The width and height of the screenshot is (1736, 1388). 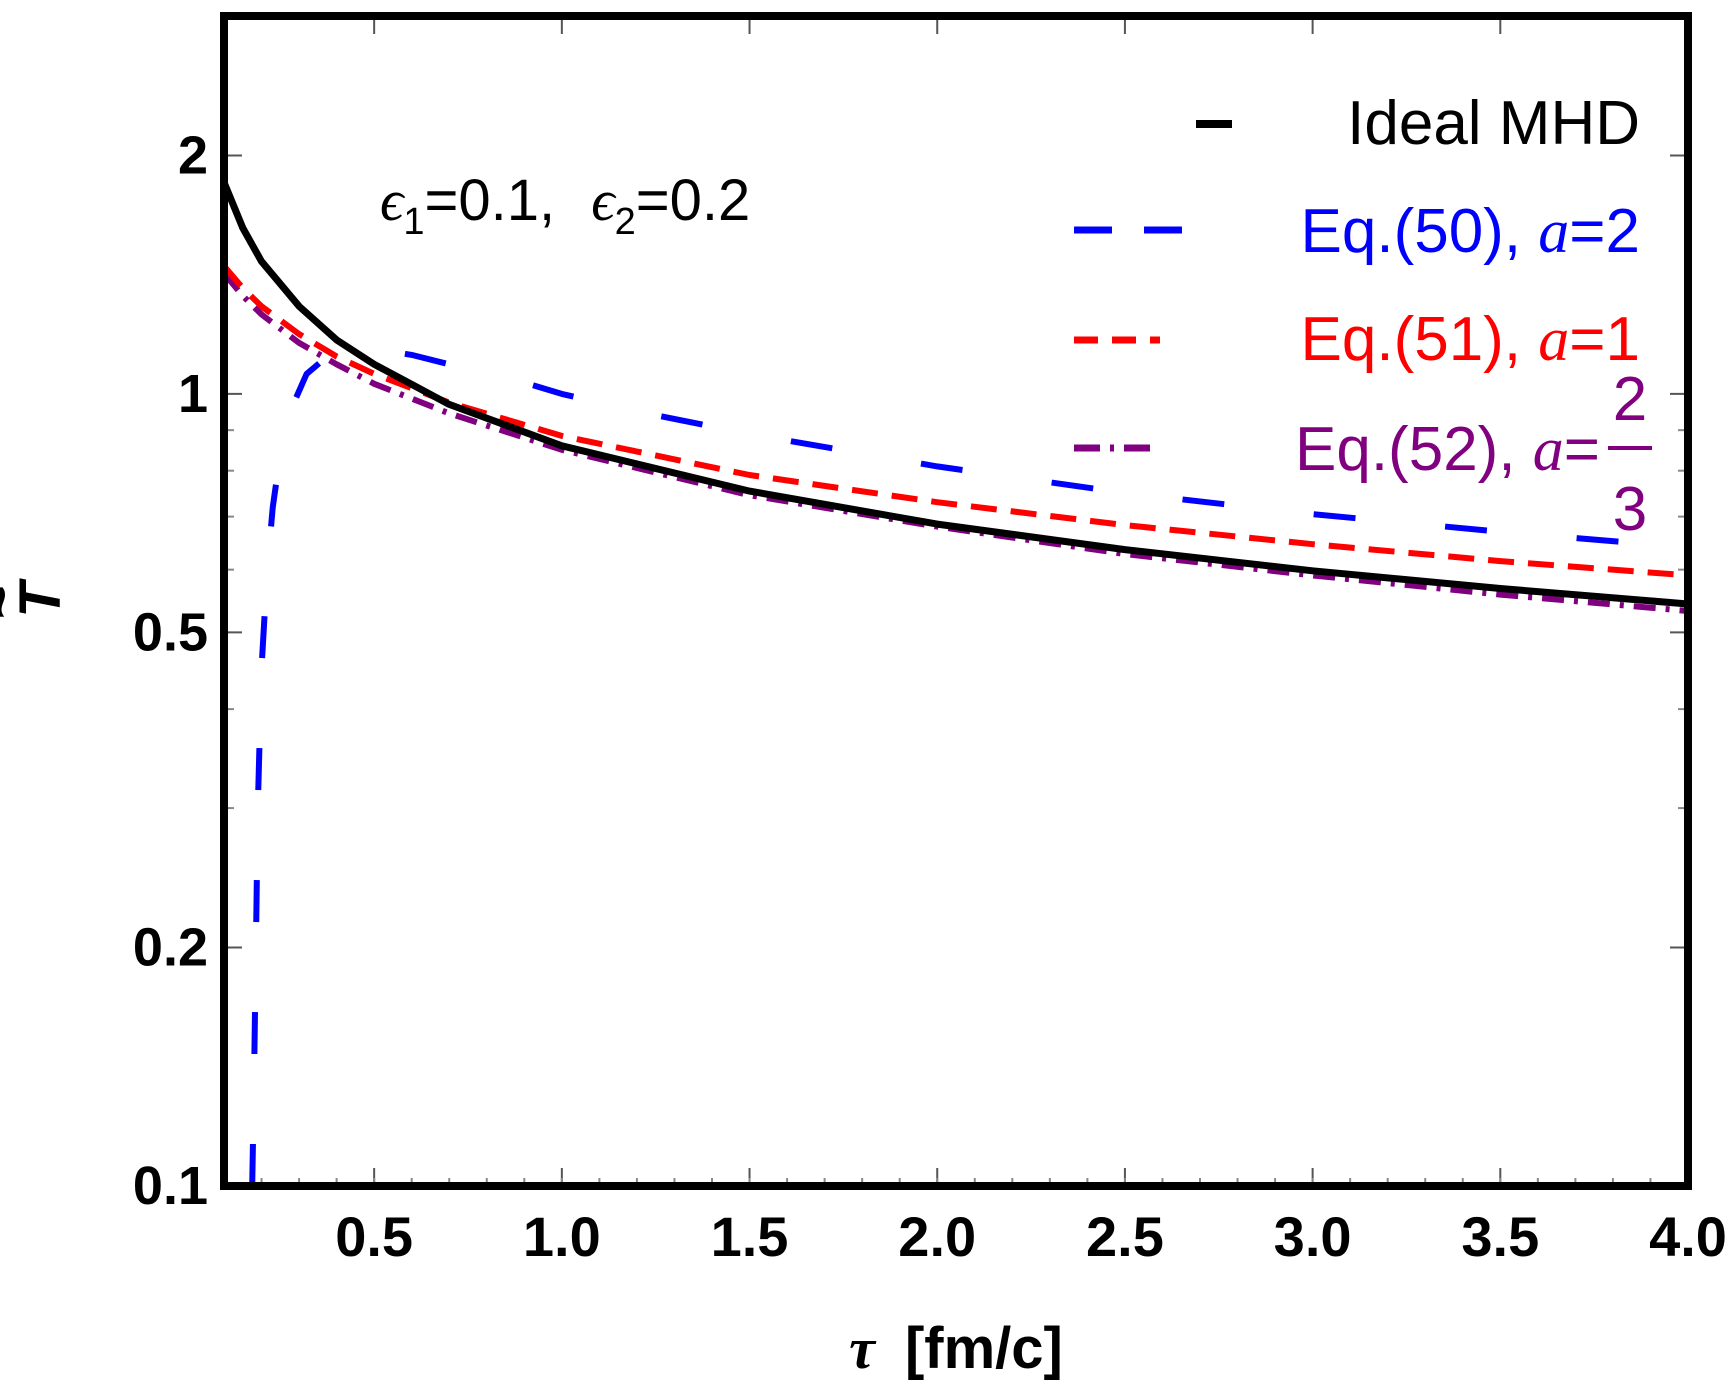 What do you see at coordinates (863, 1348) in the screenshot?
I see `x-axis-symbol: τ` at bounding box center [863, 1348].